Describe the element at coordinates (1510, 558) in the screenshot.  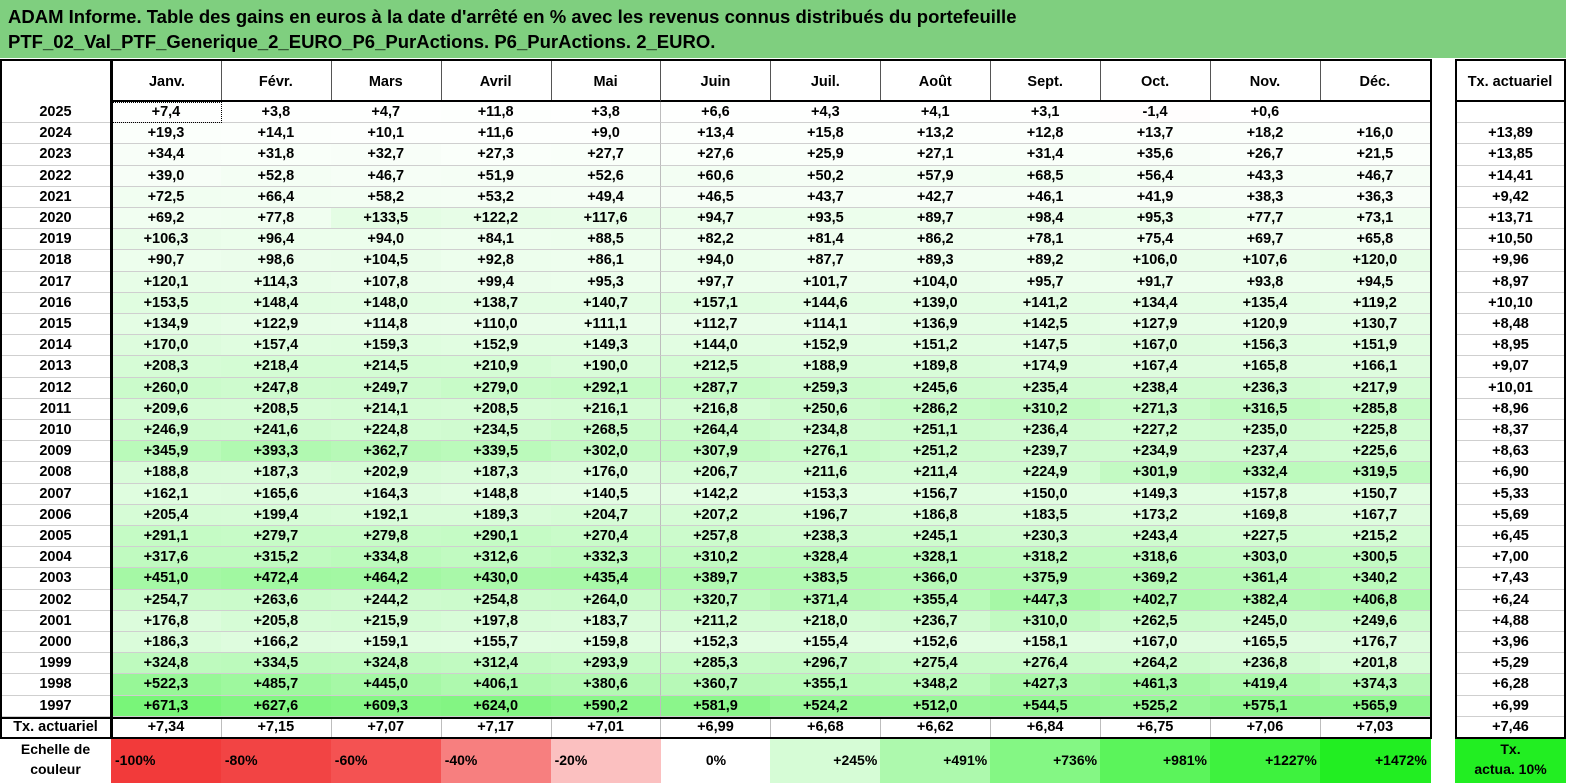
I see `tx-actuariel-value: +7,00` at that location.